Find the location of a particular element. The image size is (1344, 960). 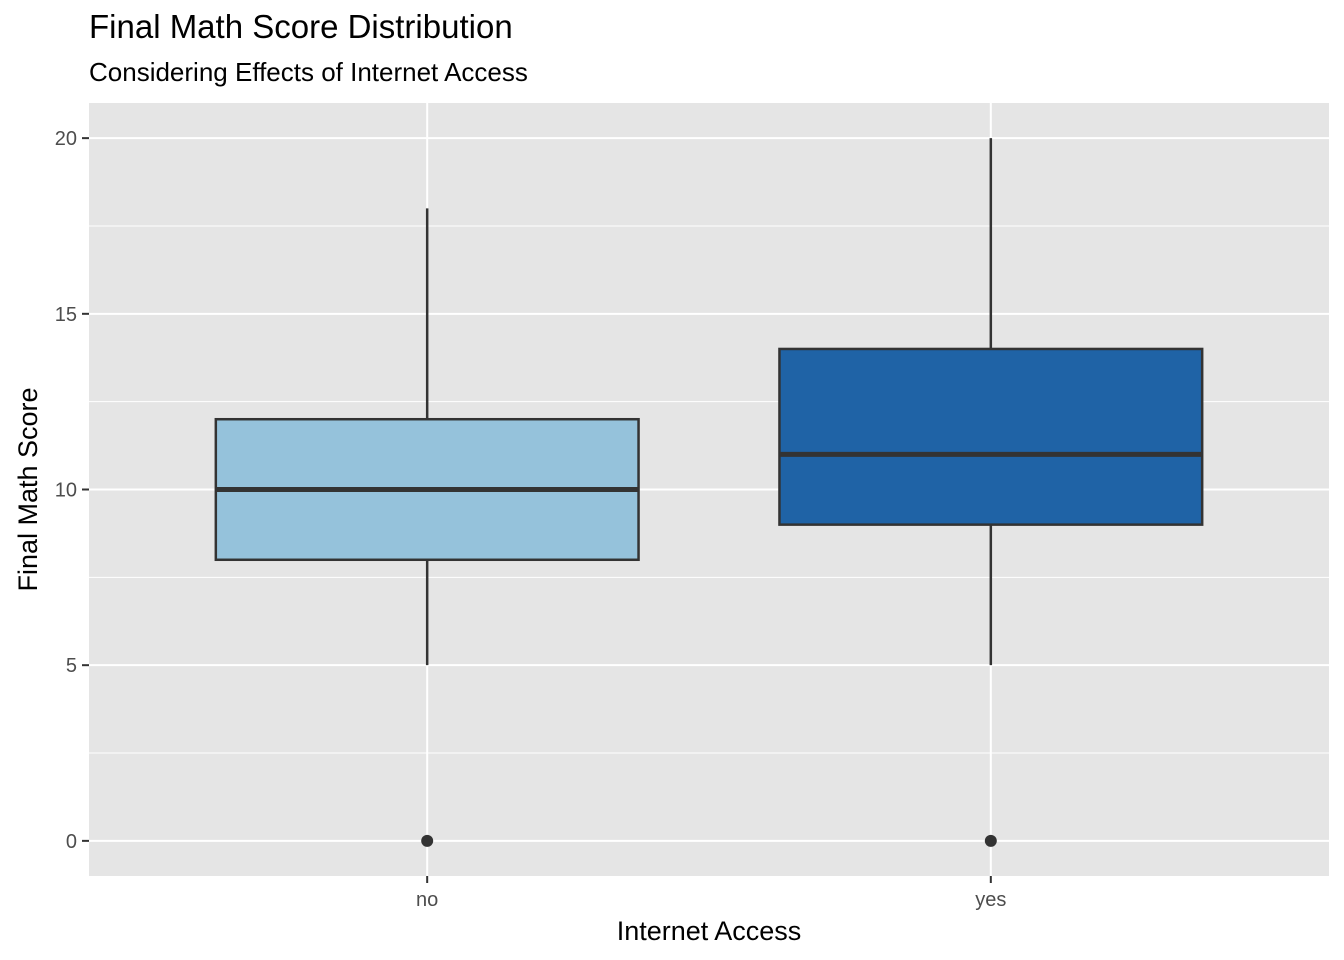

y-axis: 0 5 10 15 20 is located at coordinates (72, 490).